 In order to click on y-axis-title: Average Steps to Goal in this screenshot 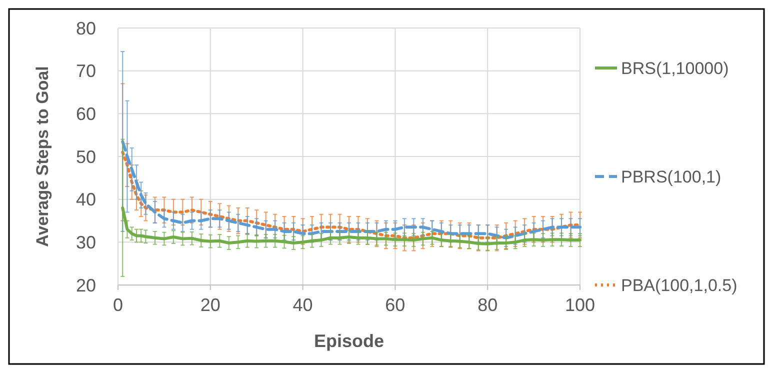, I will do `click(42, 156)`.